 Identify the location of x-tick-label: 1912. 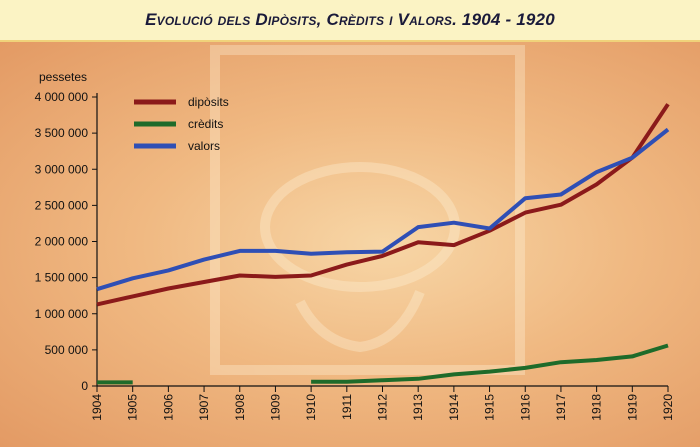
(383, 407).